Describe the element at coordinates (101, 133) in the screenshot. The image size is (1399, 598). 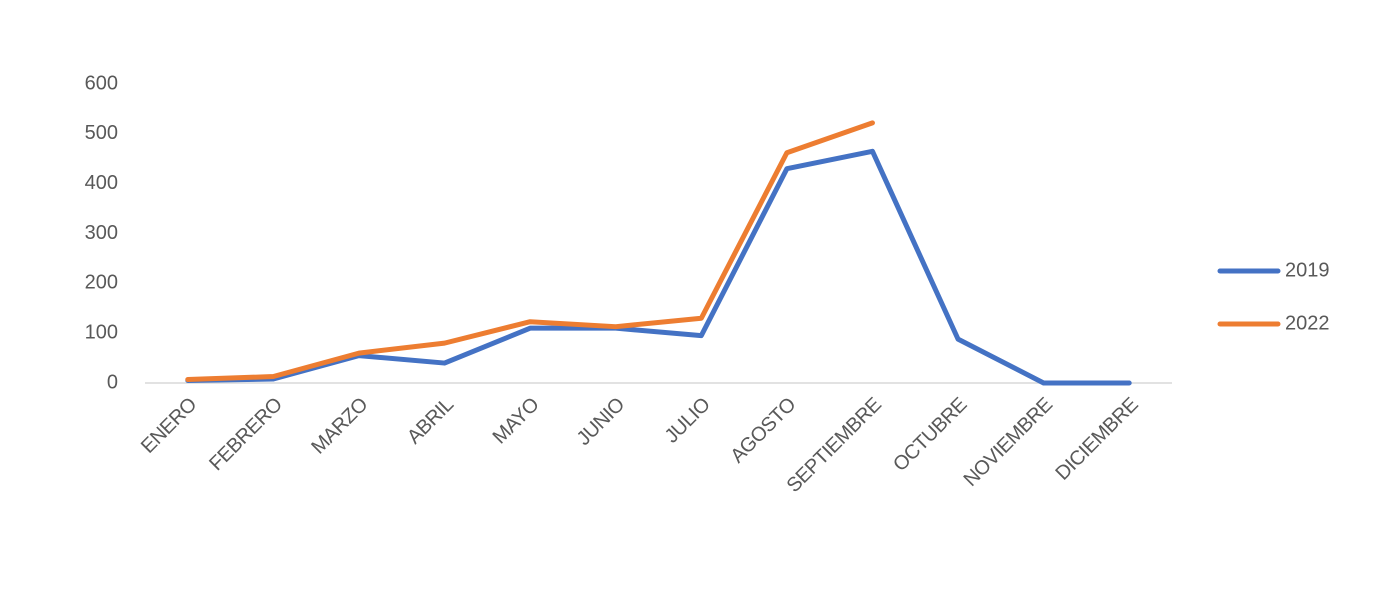
I see `y-tick-label: 500` at that location.